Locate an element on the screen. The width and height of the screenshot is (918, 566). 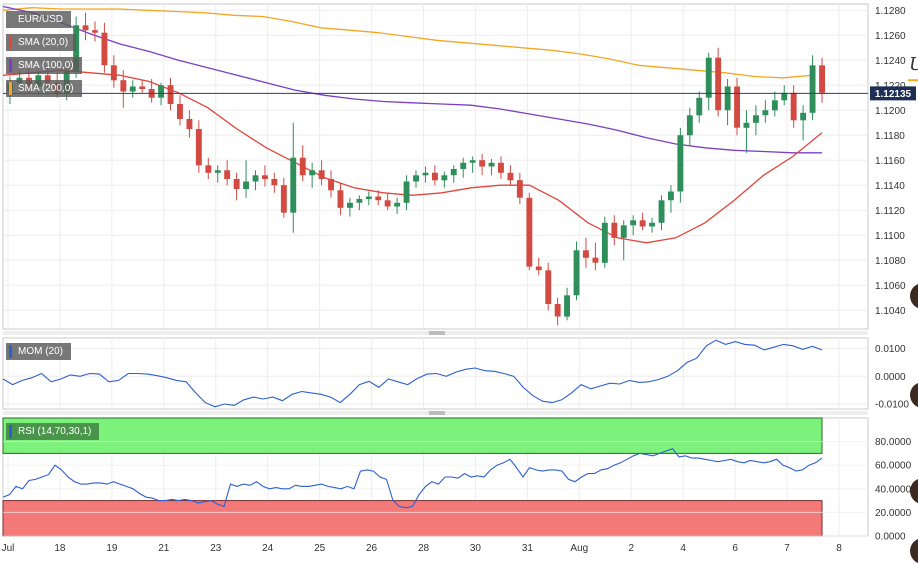
mom-swatch is located at coordinates (10, 351).